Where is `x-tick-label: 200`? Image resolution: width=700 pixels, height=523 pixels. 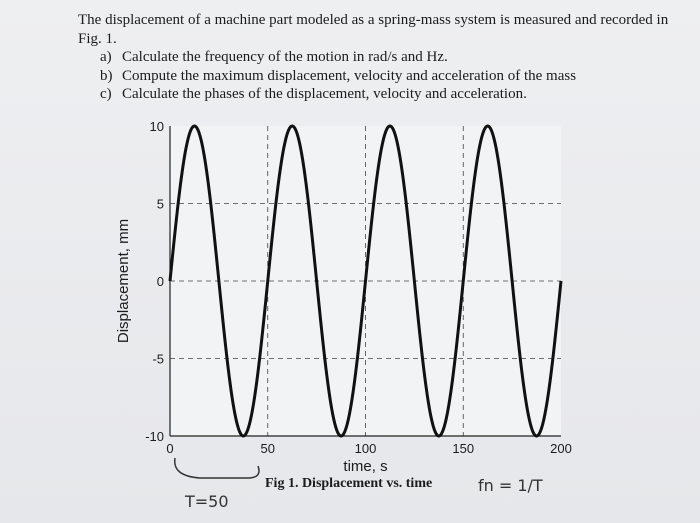 x-tick-label: 200 is located at coordinates (561, 448).